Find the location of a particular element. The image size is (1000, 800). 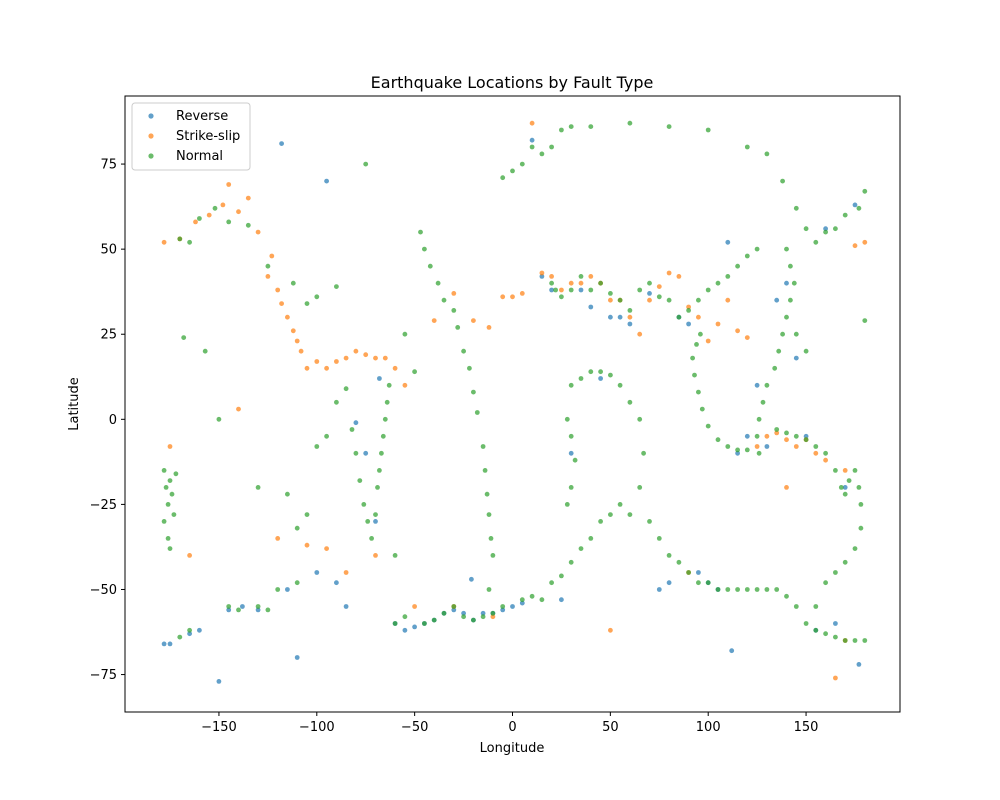

y-tick-label: 75 is located at coordinates (108, 165).